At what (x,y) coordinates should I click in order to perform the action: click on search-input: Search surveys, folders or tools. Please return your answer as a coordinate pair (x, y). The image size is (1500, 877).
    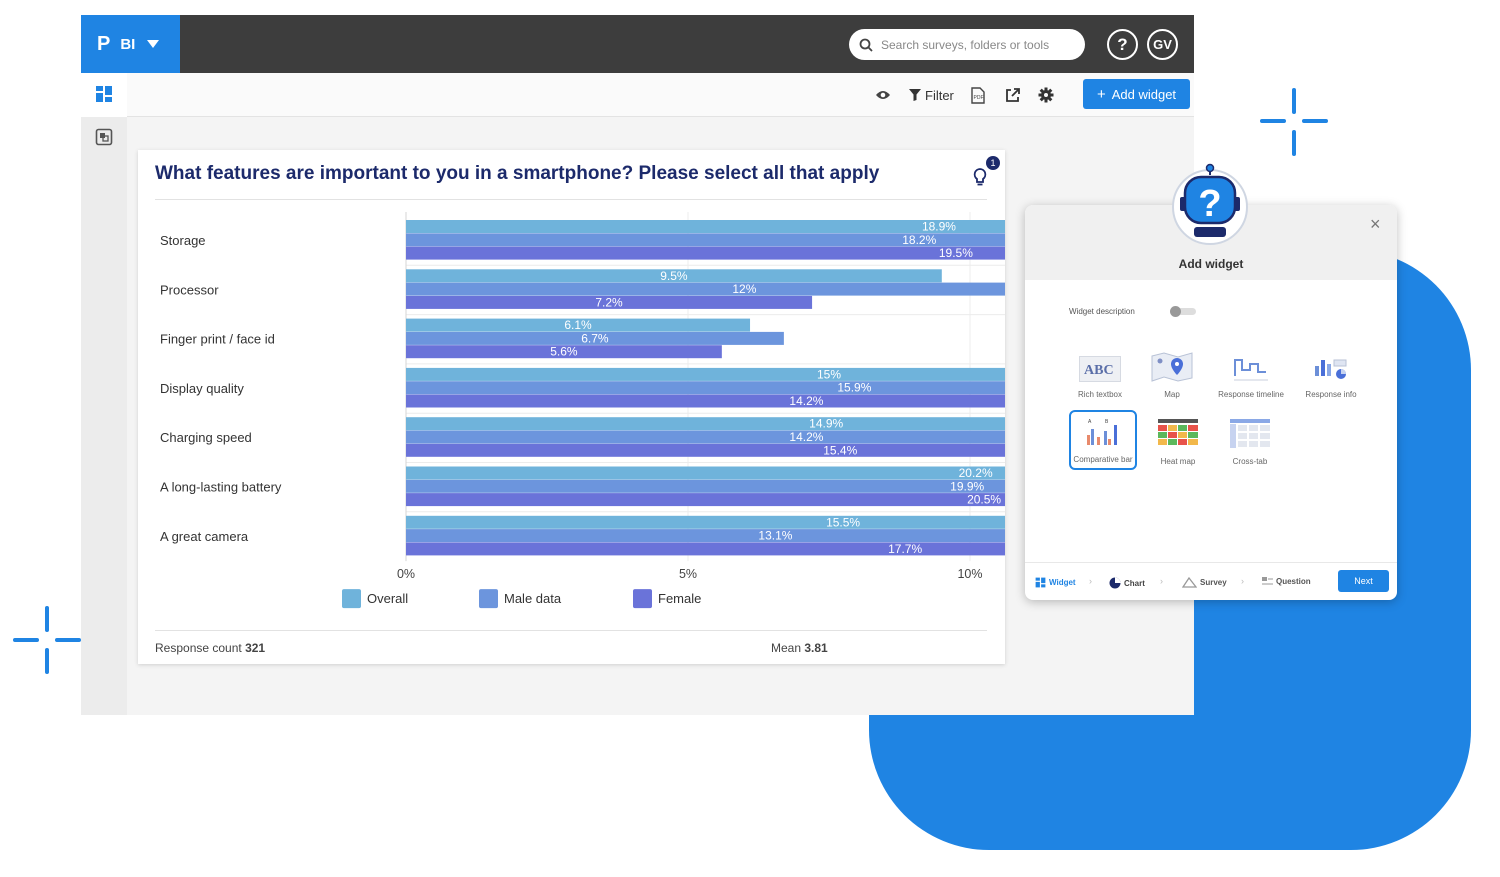
    Looking at the image, I should click on (967, 44).